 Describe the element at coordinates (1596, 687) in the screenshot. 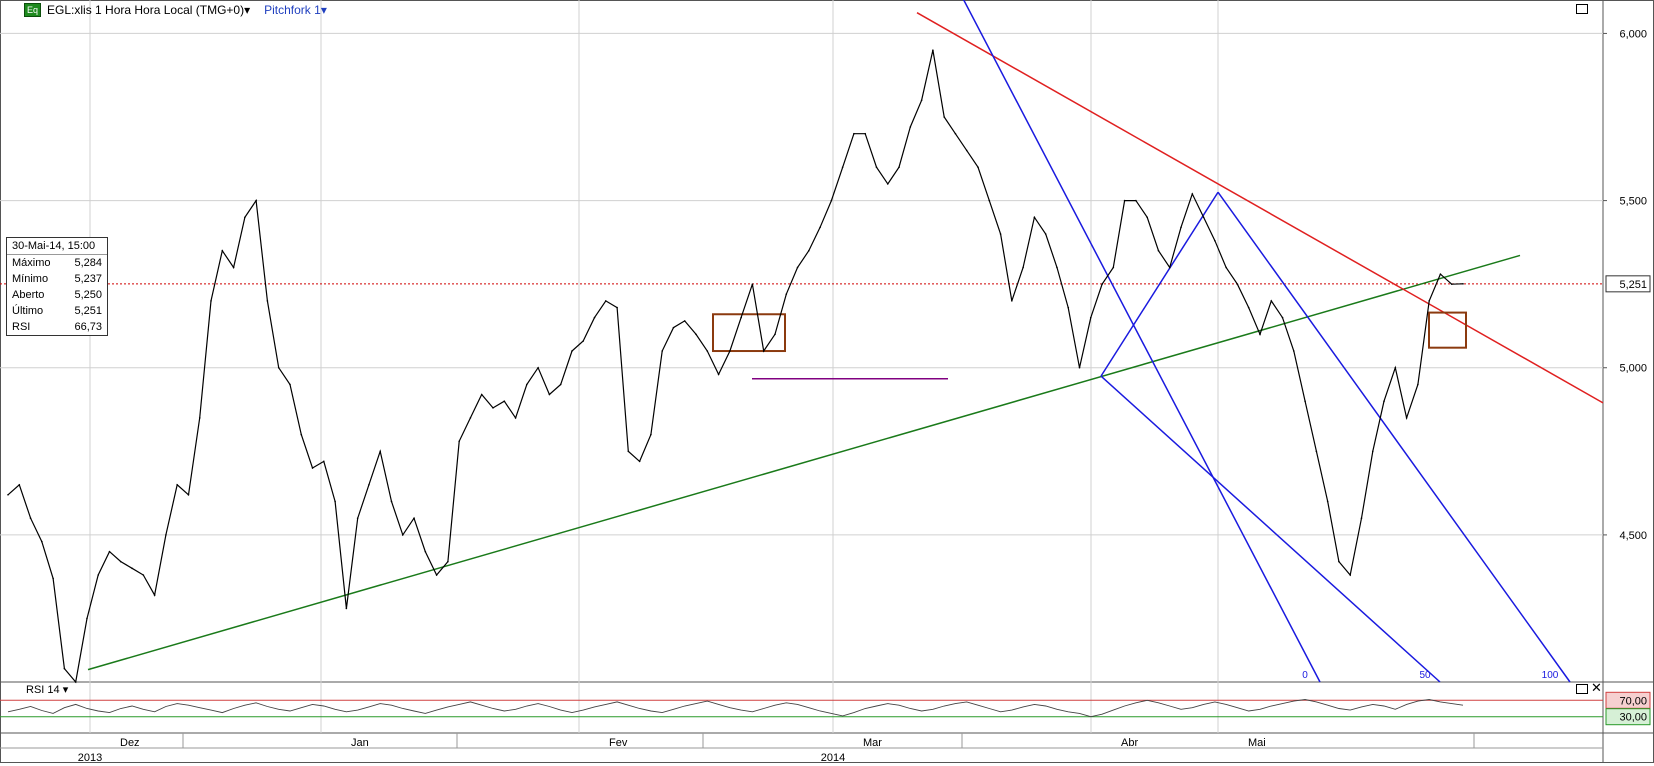

I see `close-rsi-icon: ✕` at that location.